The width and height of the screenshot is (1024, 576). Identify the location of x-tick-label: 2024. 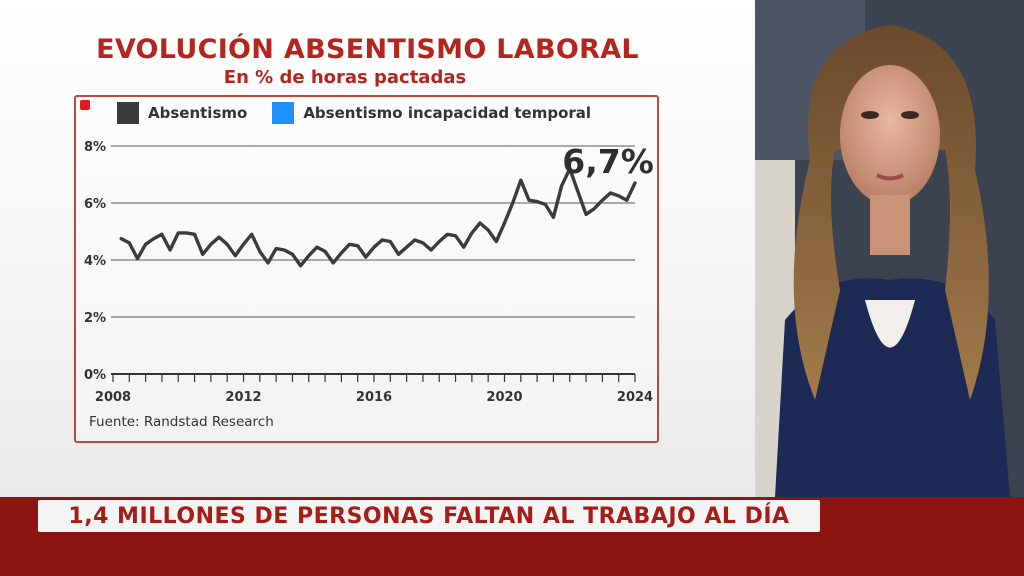
(635, 397).